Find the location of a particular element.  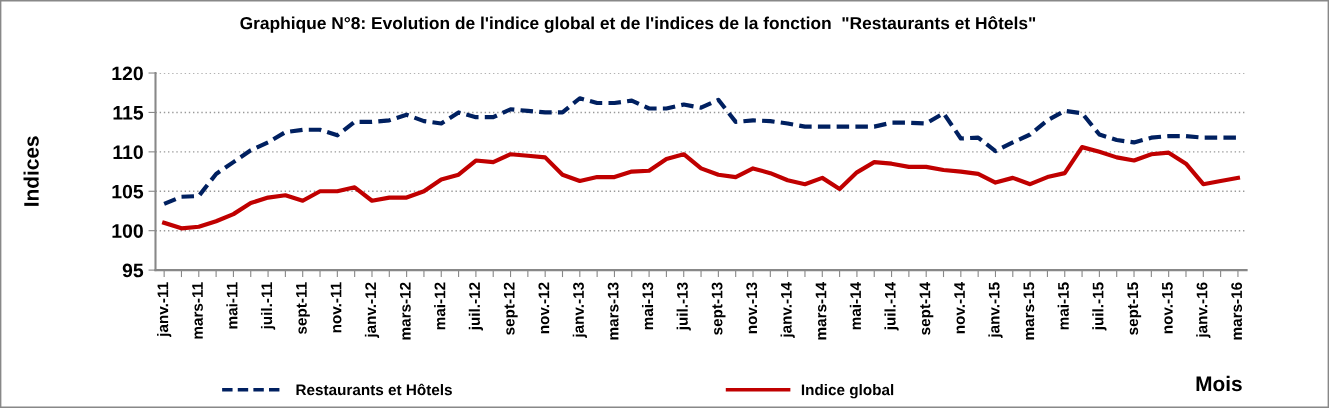

y-tick-label: 100 is located at coordinates (127, 231).